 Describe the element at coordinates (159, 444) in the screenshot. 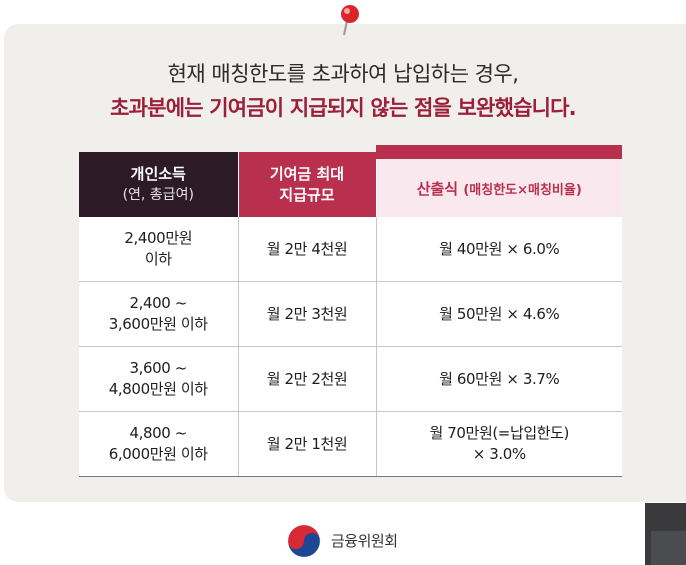

I see `income-cell: 4,800 ~ 6,000만원 이하` at that location.